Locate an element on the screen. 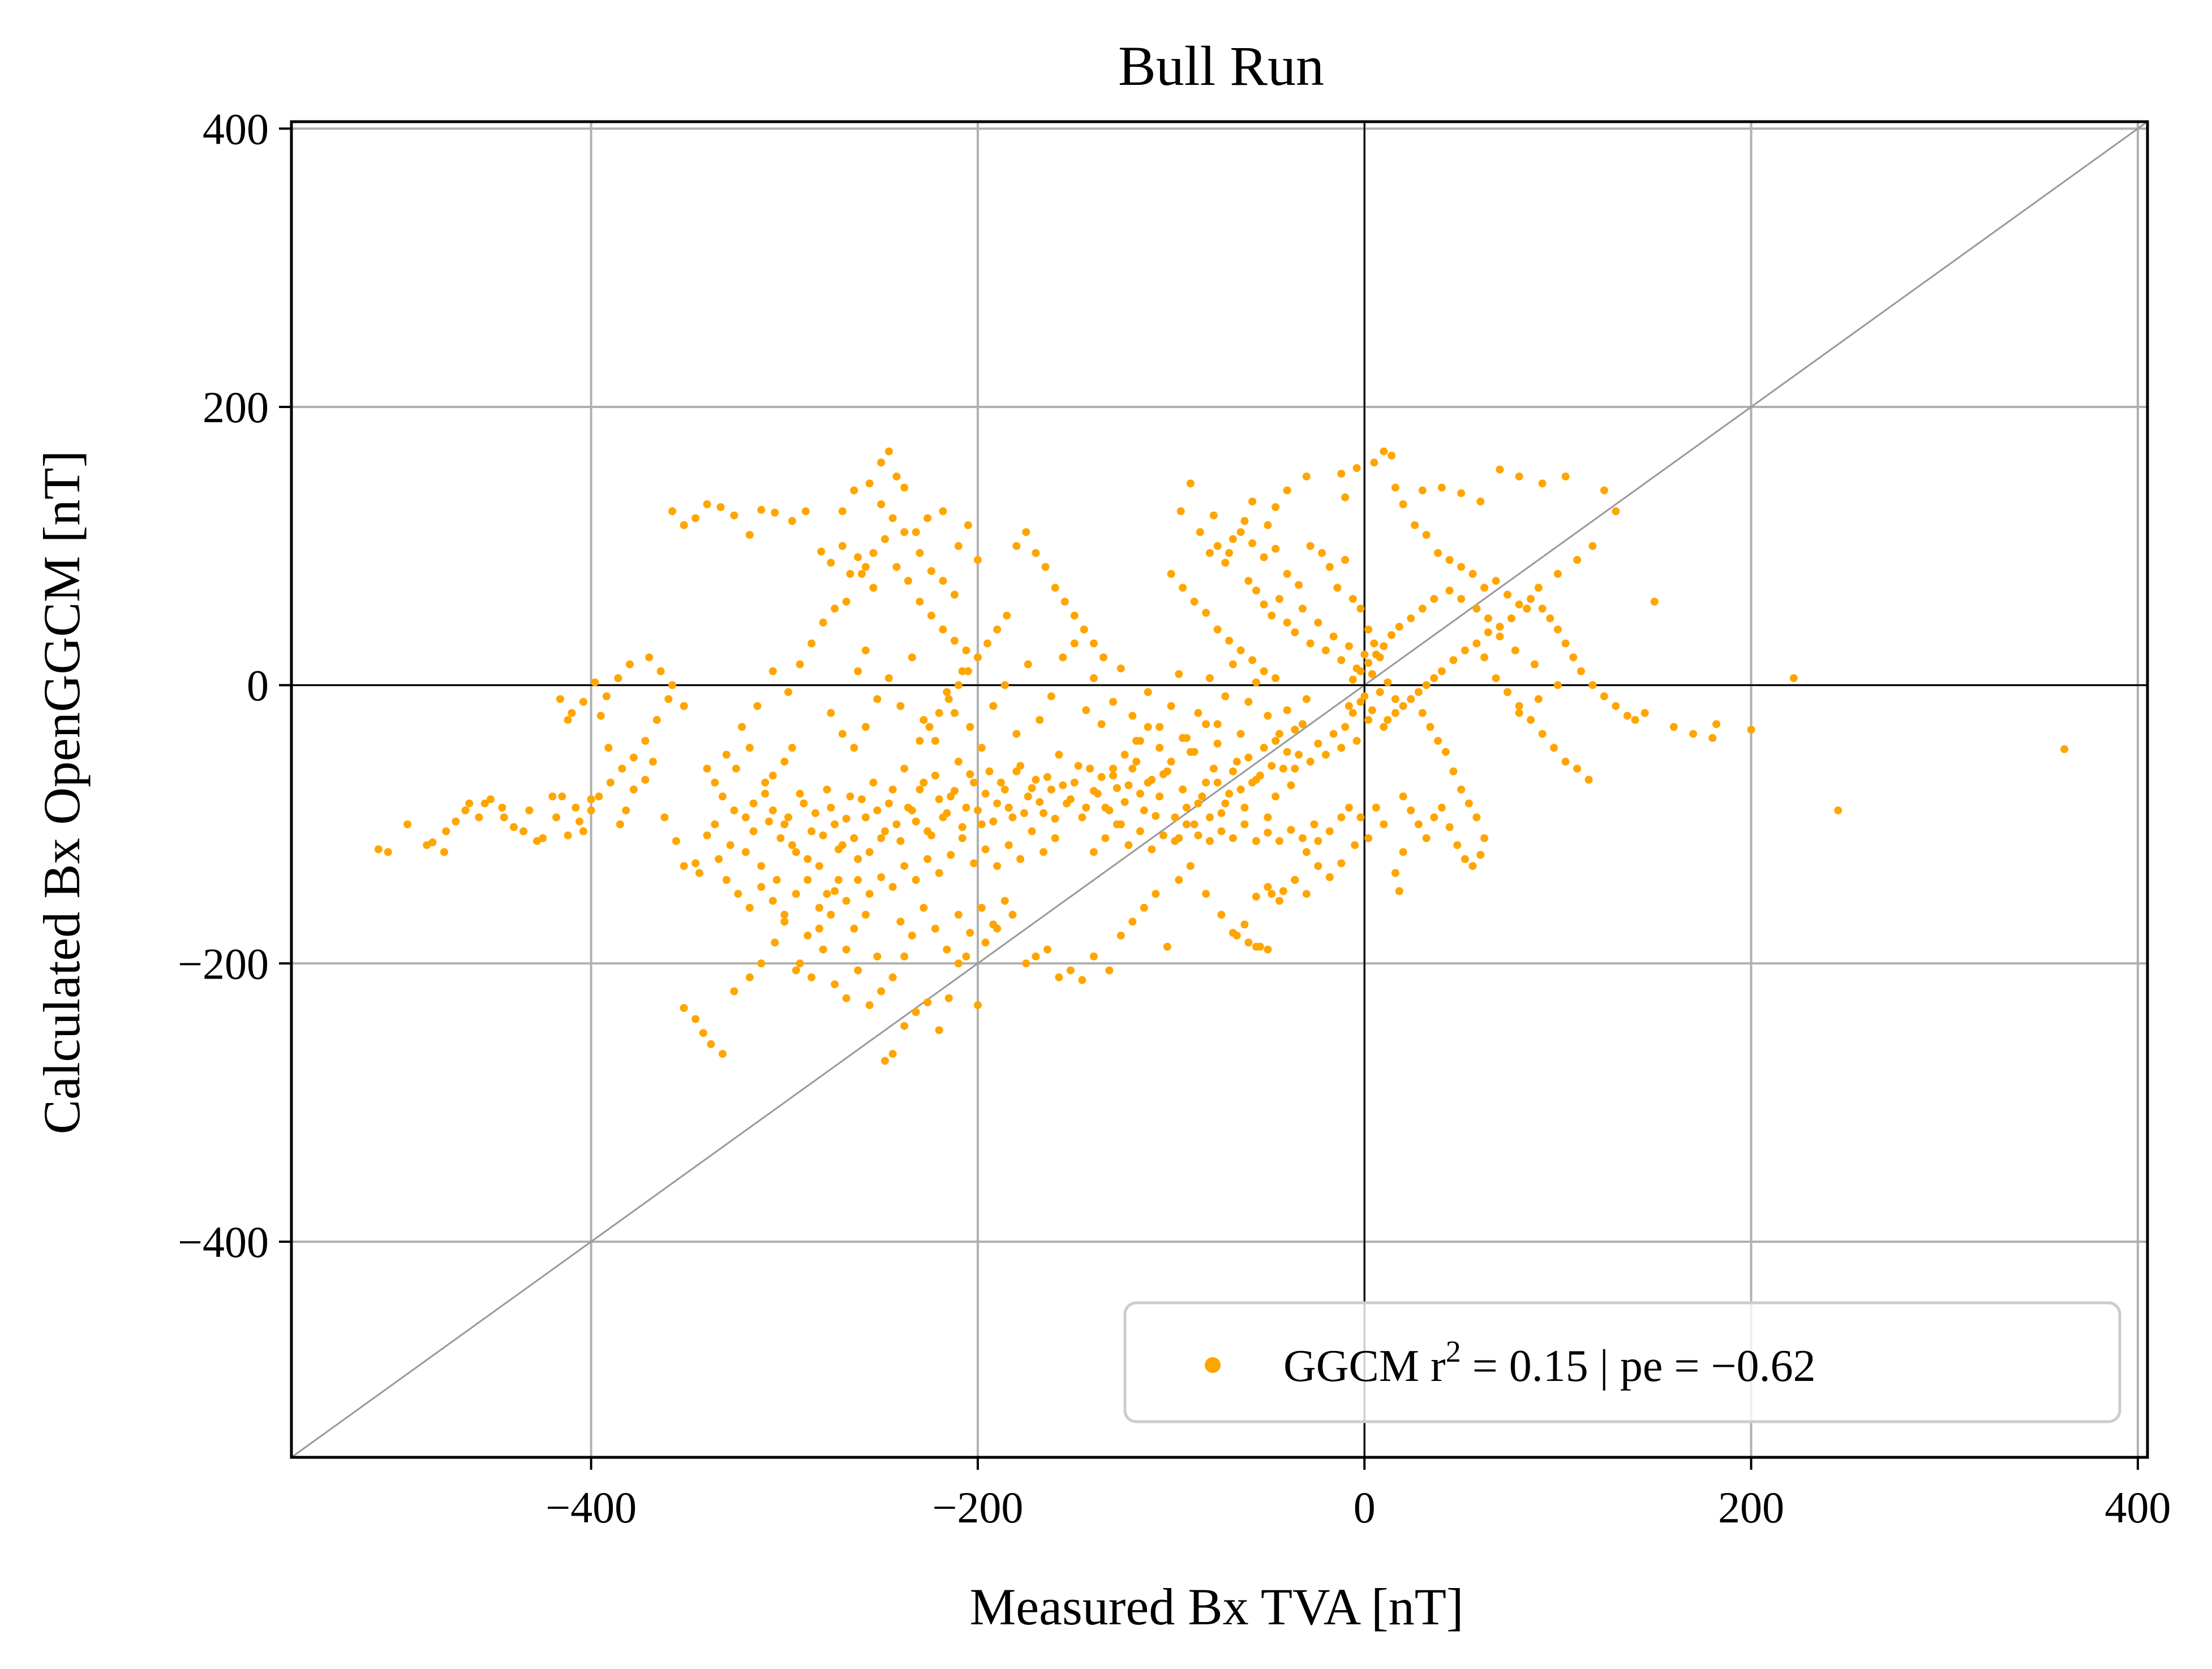 This screenshot has height=1669, width=2212. y-tick-label: 200 is located at coordinates (236, 408).